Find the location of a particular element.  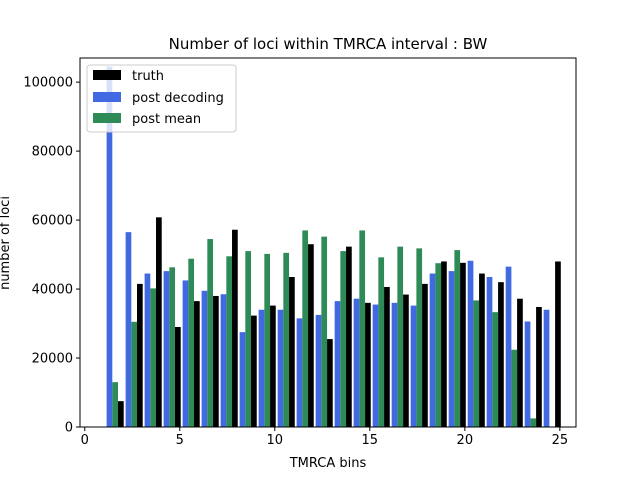

y-tick-label: 20000 is located at coordinates (52, 359).